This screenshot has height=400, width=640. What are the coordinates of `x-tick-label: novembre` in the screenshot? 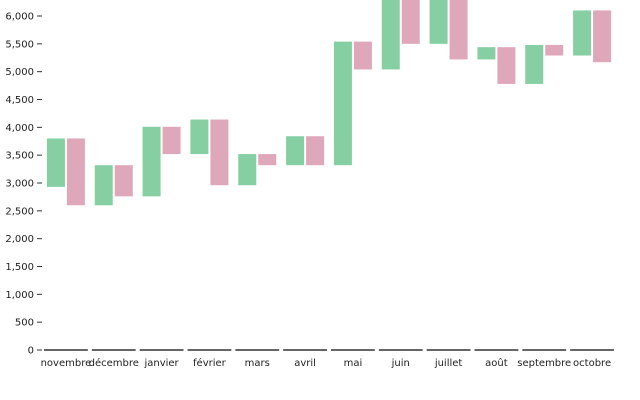 It's located at (66, 363).